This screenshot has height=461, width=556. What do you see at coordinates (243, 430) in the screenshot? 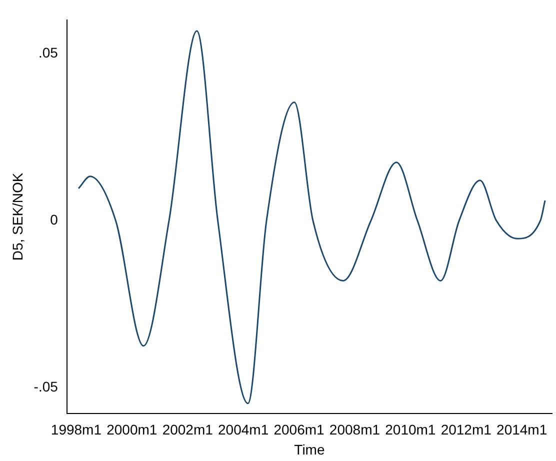
I see `x-tick-label: 2004m1` at bounding box center [243, 430].